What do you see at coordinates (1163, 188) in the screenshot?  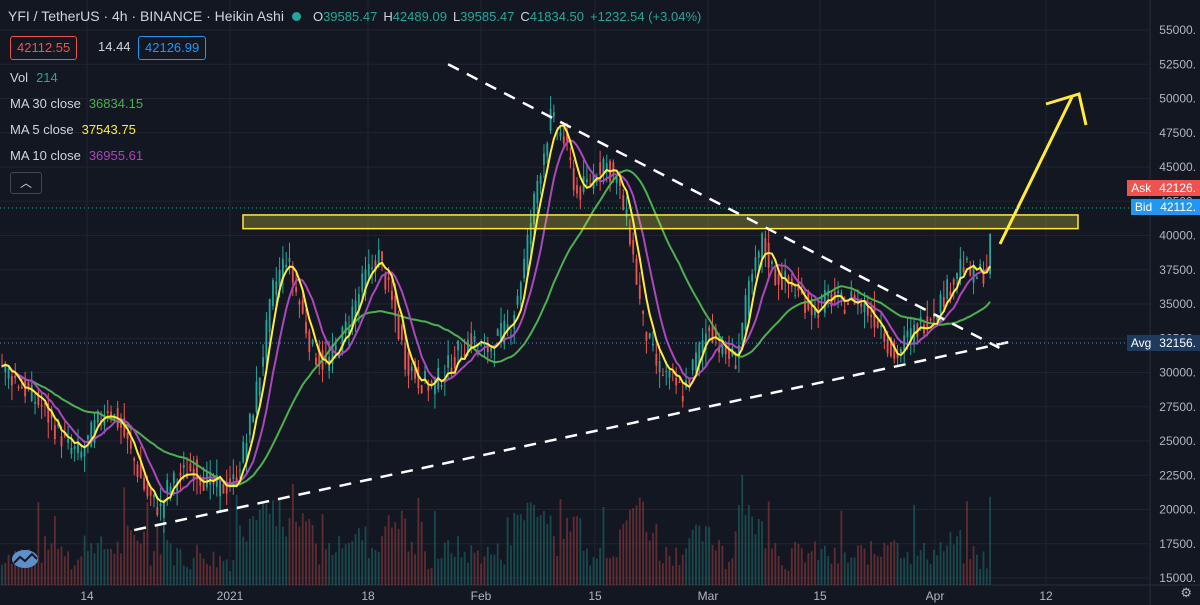 I see `ask-tag: Ask 42126.` at bounding box center [1163, 188].